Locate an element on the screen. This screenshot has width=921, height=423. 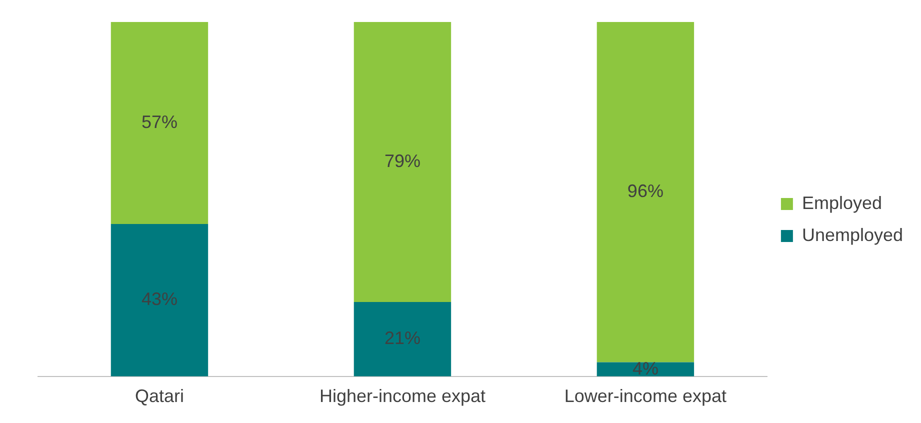
data-label: 96% is located at coordinates (645, 191).